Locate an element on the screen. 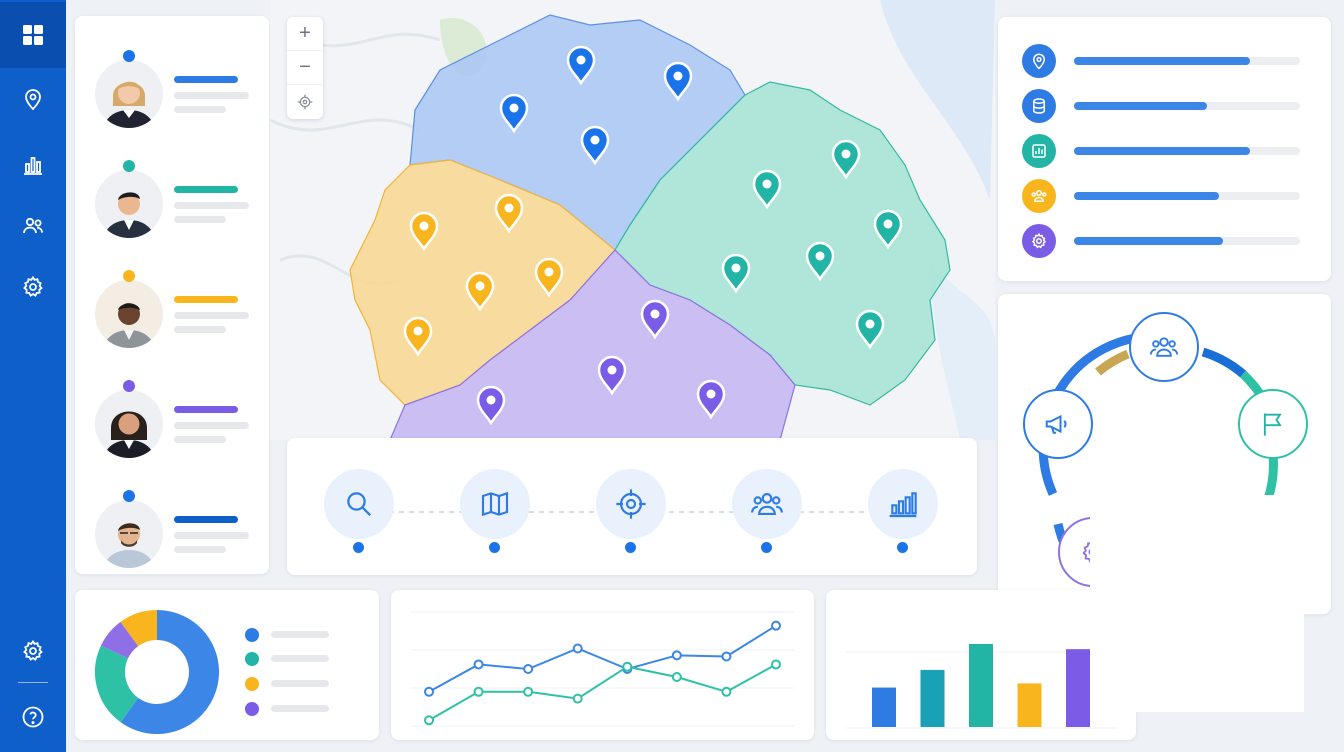 This screenshot has height=752, width=1344. bar-chart-card is located at coordinates (981, 665).